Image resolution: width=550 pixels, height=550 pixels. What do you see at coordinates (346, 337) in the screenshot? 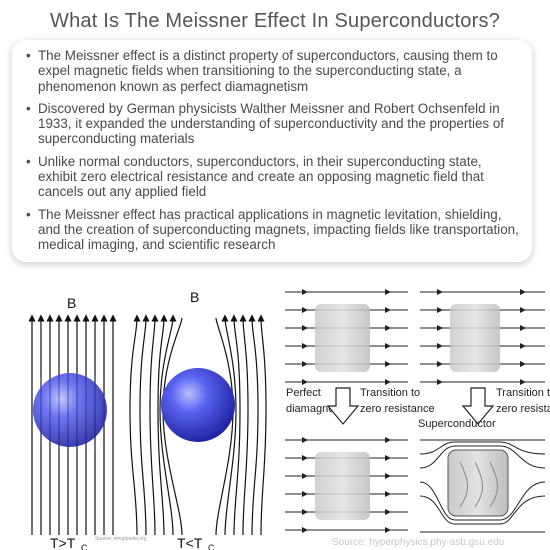
I see `panel-top-left` at bounding box center [346, 337].